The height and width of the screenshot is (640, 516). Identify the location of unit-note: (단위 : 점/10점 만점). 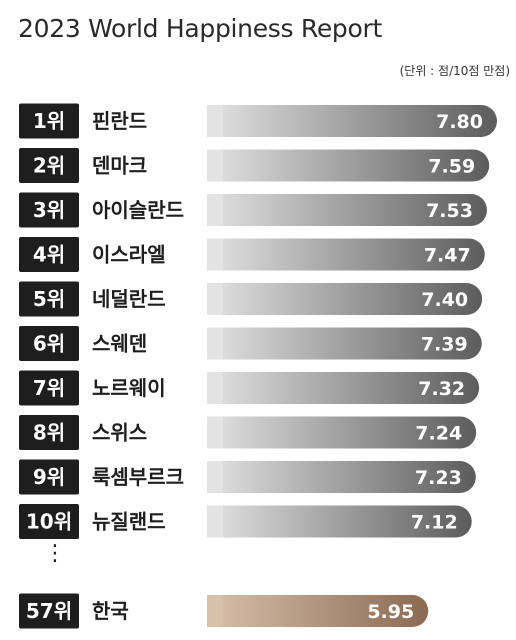
(454, 71).